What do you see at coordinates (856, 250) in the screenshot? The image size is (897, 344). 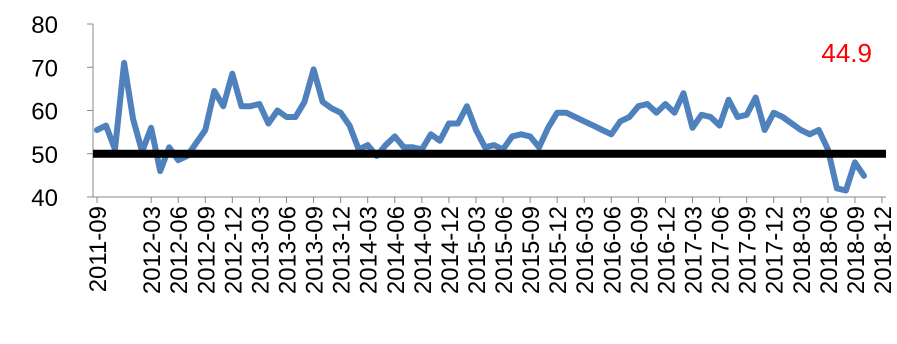 I see `x-tick-label: 2018-09` at bounding box center [856, 250].